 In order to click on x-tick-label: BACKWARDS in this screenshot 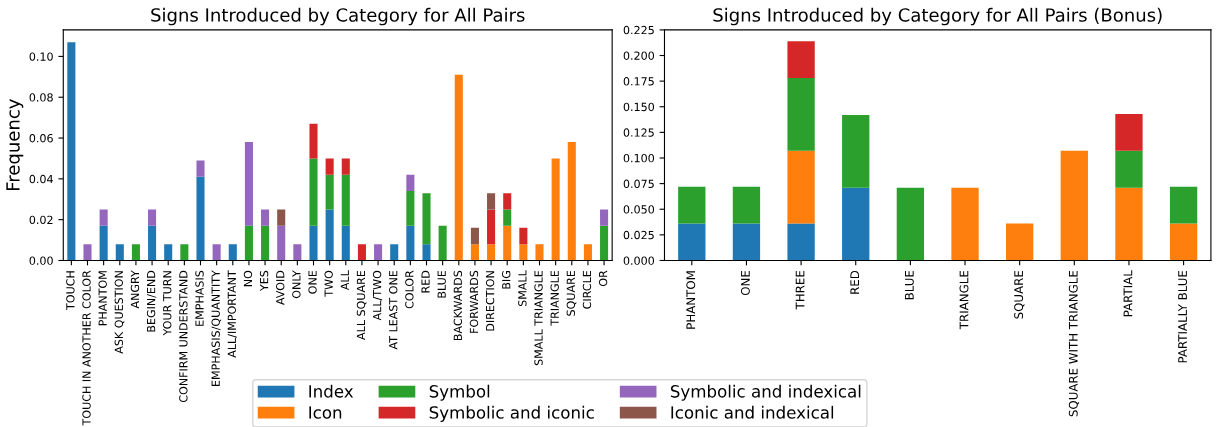, I will do `click(458, 305)`.